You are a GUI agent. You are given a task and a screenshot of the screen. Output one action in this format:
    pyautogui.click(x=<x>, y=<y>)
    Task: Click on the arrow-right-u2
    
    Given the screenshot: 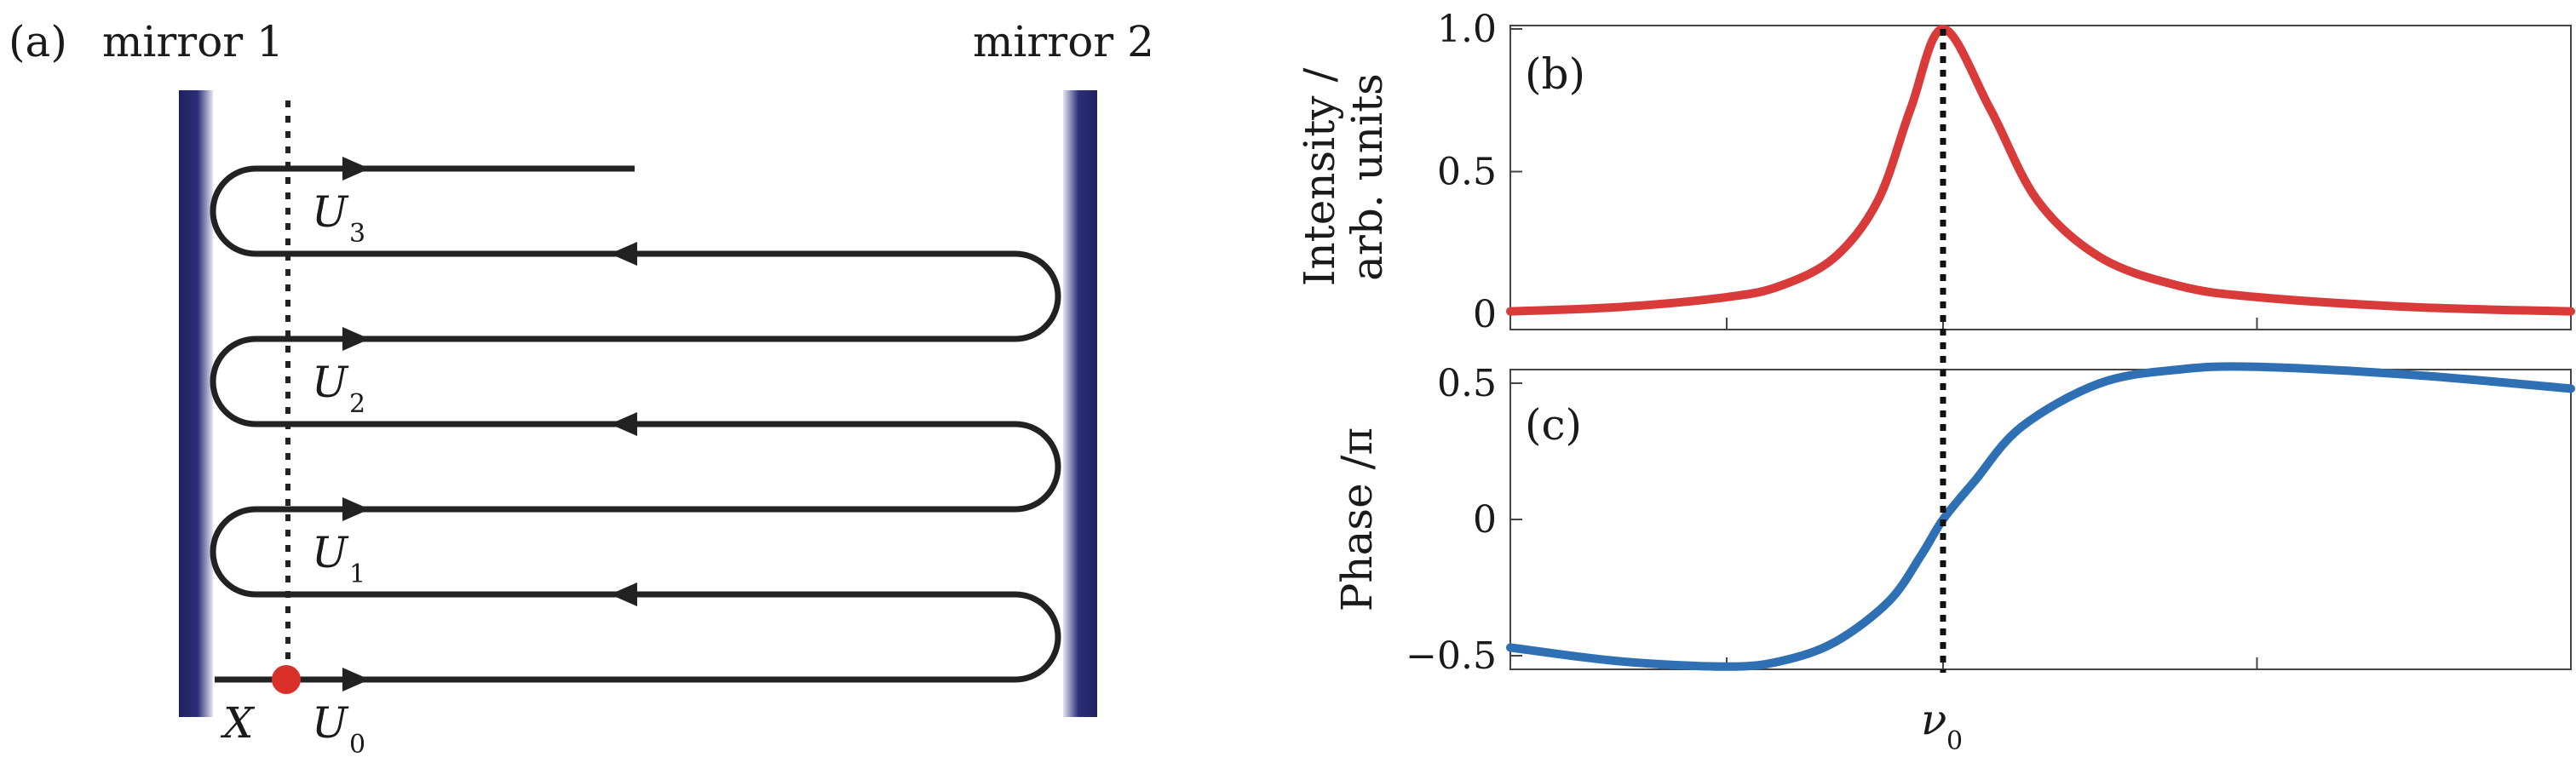 What is the action you would take?
    pyautogui.click(x=356, y=339)
    